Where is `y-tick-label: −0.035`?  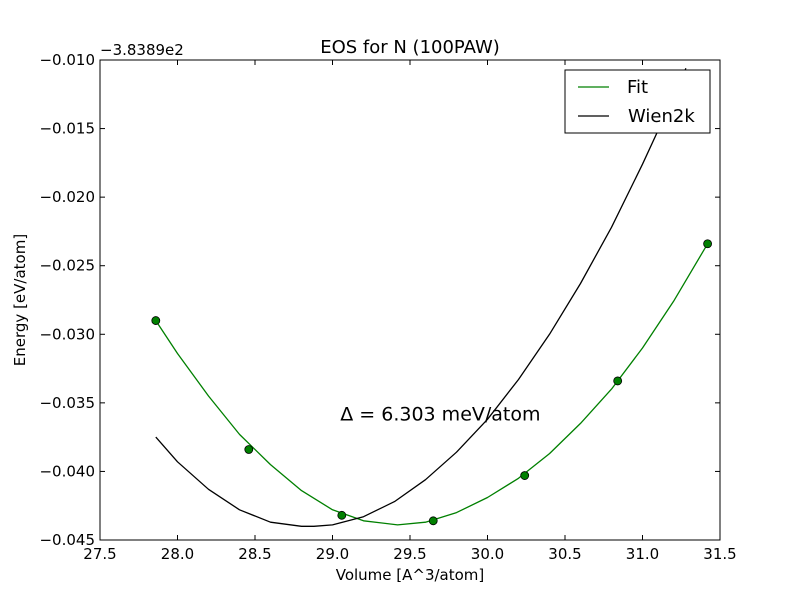
y-tick-label: −0.035 is located at coordinates (67, 403).